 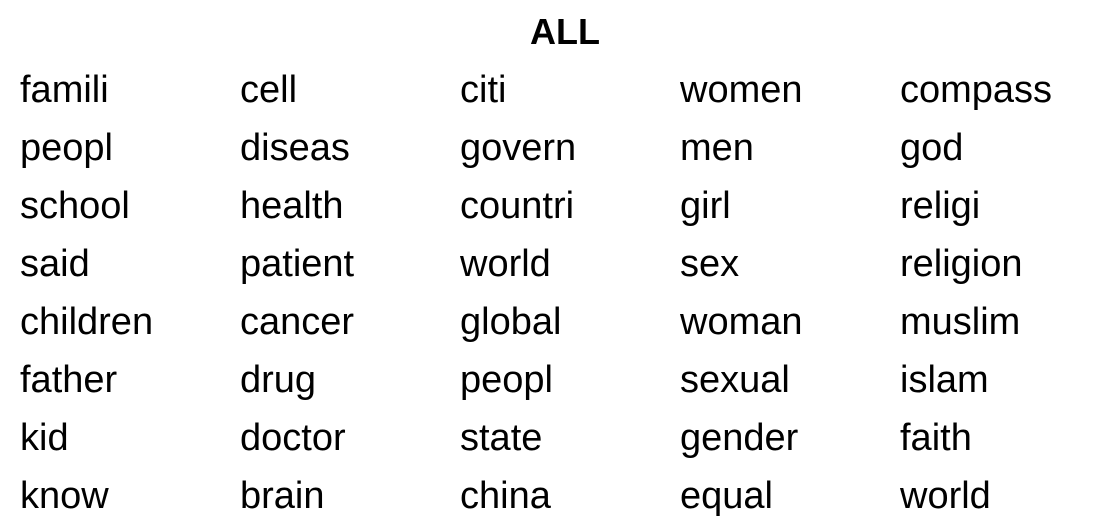 I want to click on table-cell: children, so click(x=87, y=322).